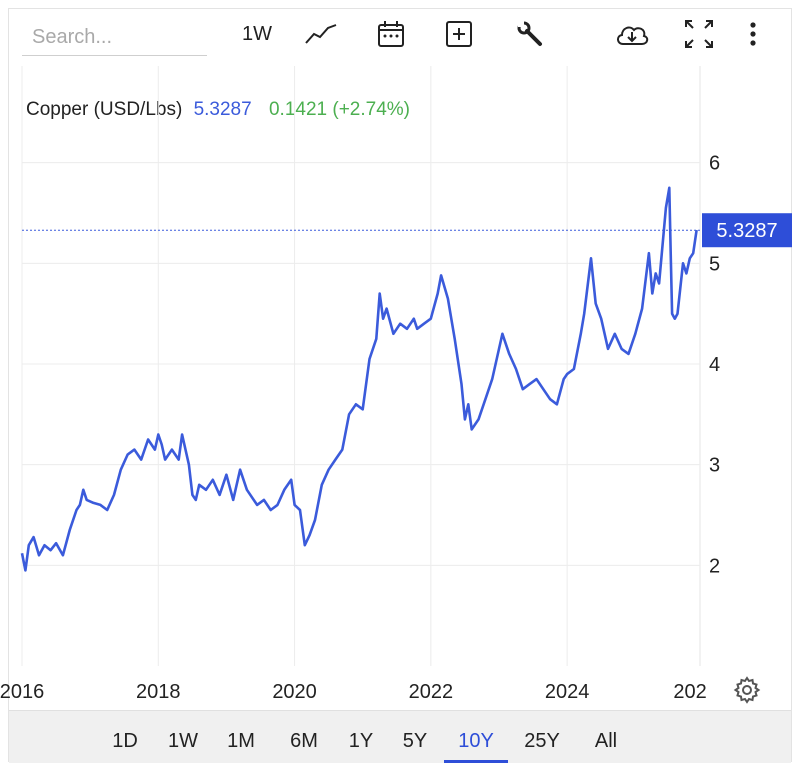  What do you see at coordinates (714, 164) in the screenshot?
I see `y-tick-label: 6` at bounding box center [714, 164].